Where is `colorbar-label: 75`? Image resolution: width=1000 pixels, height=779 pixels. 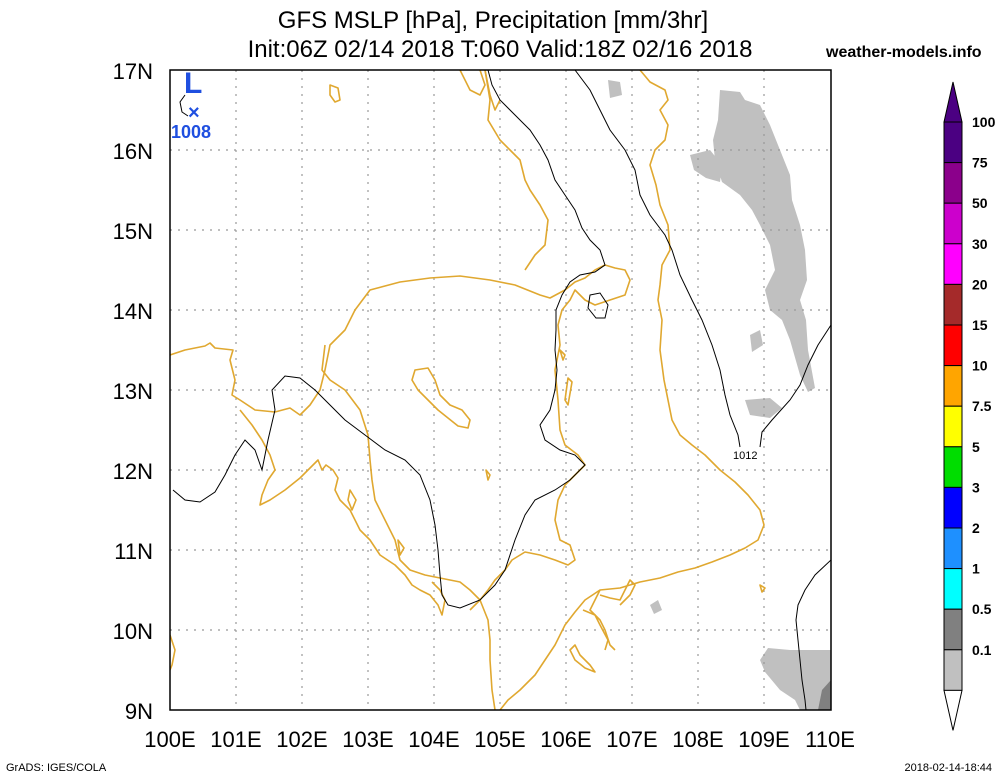 colorbar-label: 75 is located at coordinates (980, 163).